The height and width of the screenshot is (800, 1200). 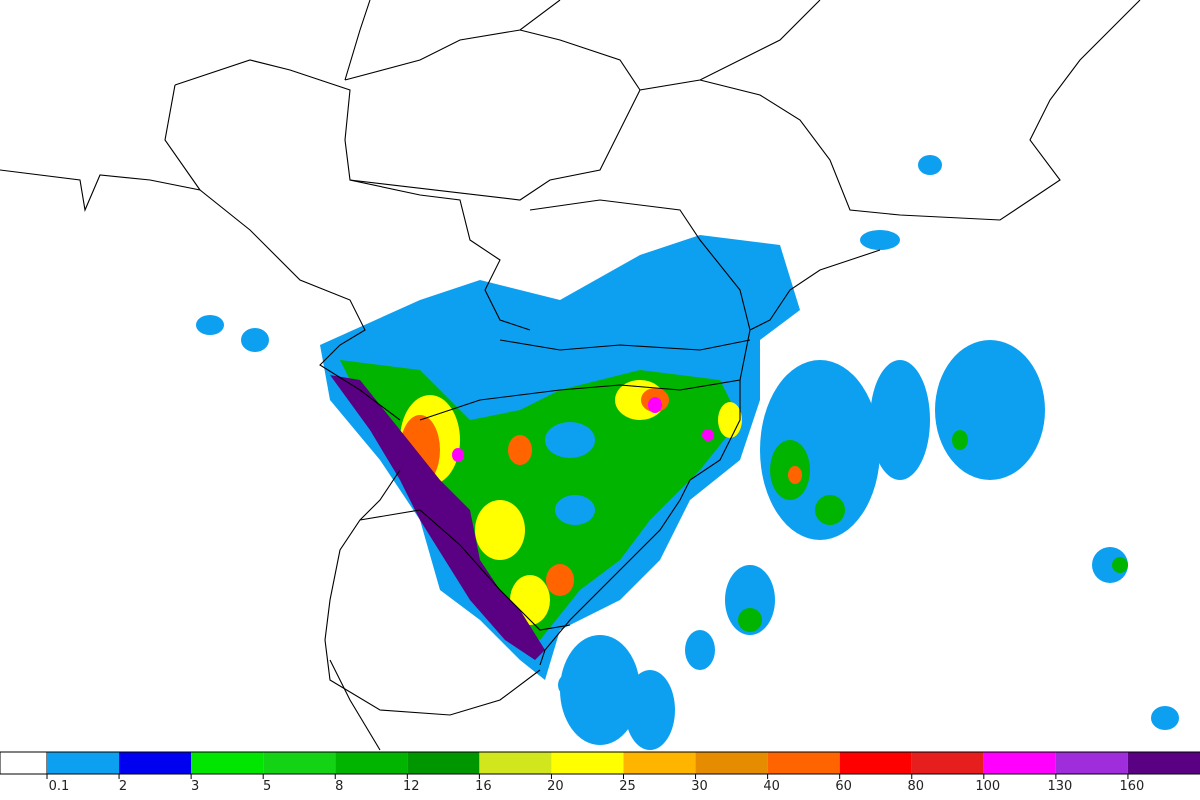 I want to click on colorbar-label: 60, so click(x=843, y=786).